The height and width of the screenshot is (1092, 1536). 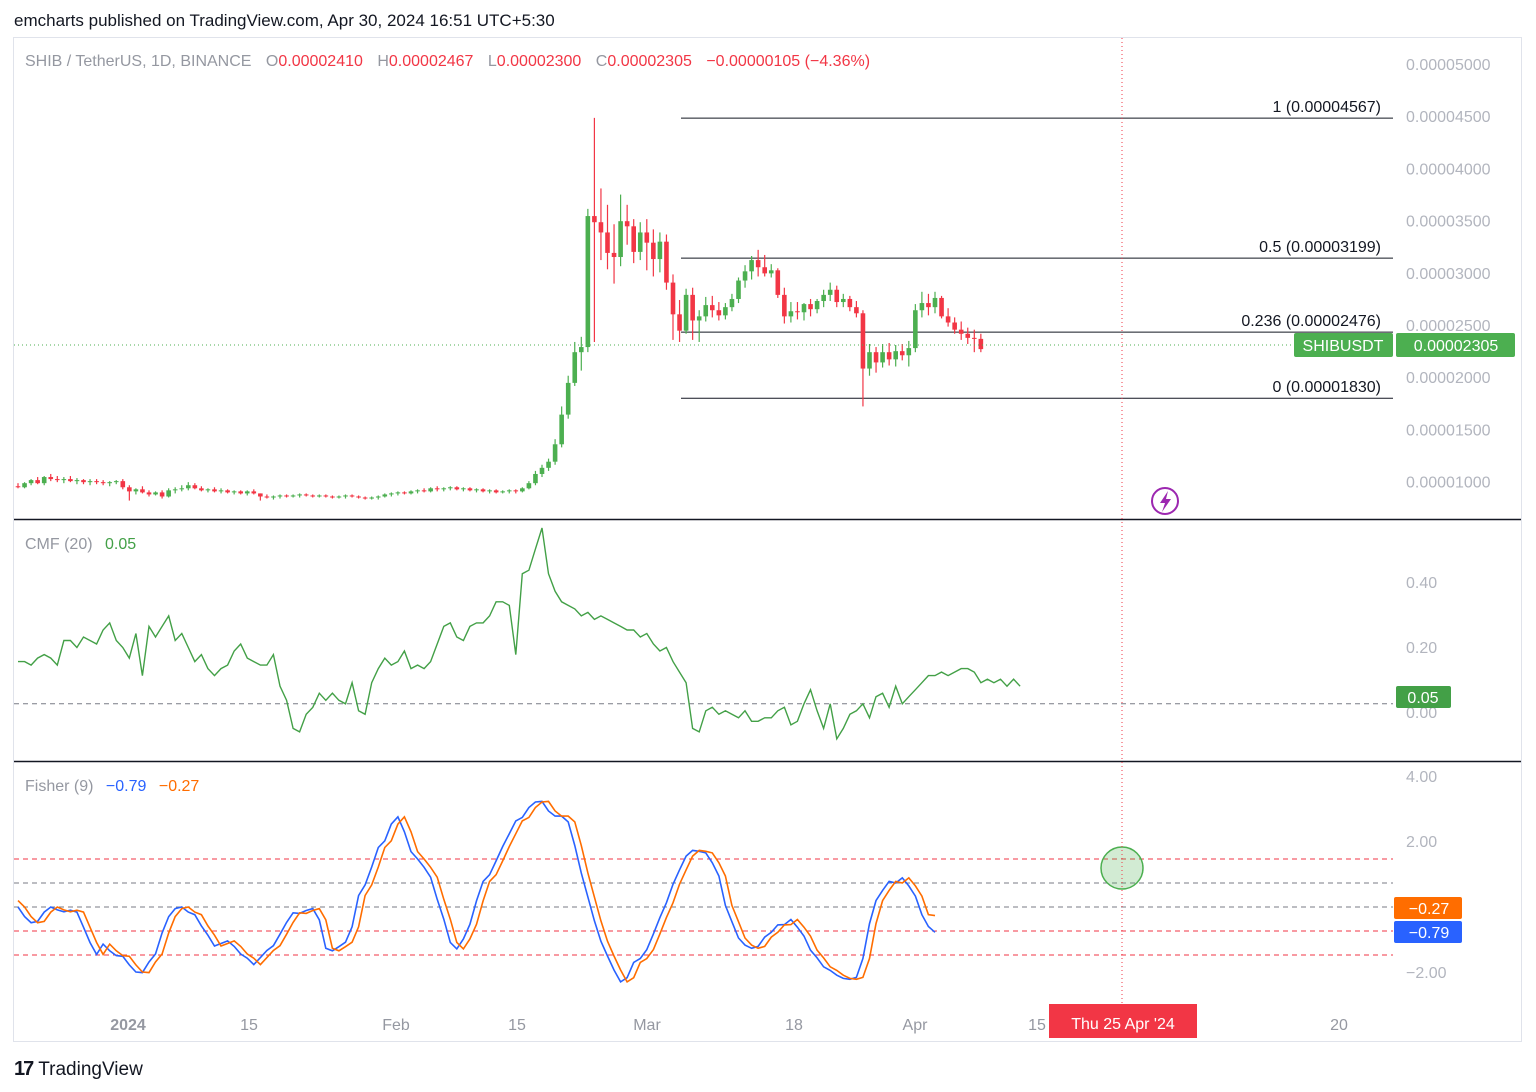 I want to click on legend-o-label: O, so click(x=272, y=61).